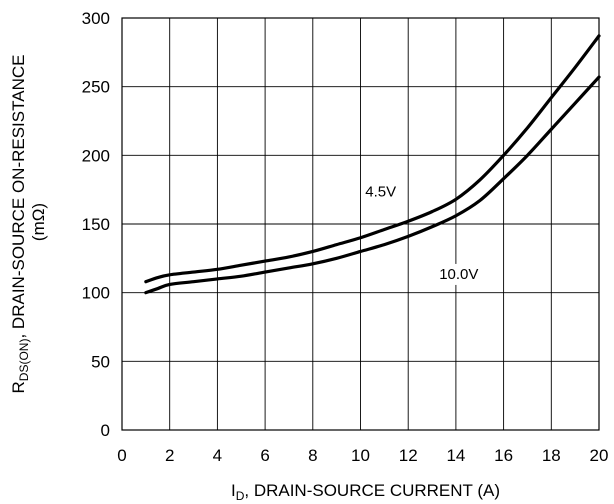 The height and width of the screenshot is (504, 614). I want to click on x-tick-label: 10, so click(360, 455).